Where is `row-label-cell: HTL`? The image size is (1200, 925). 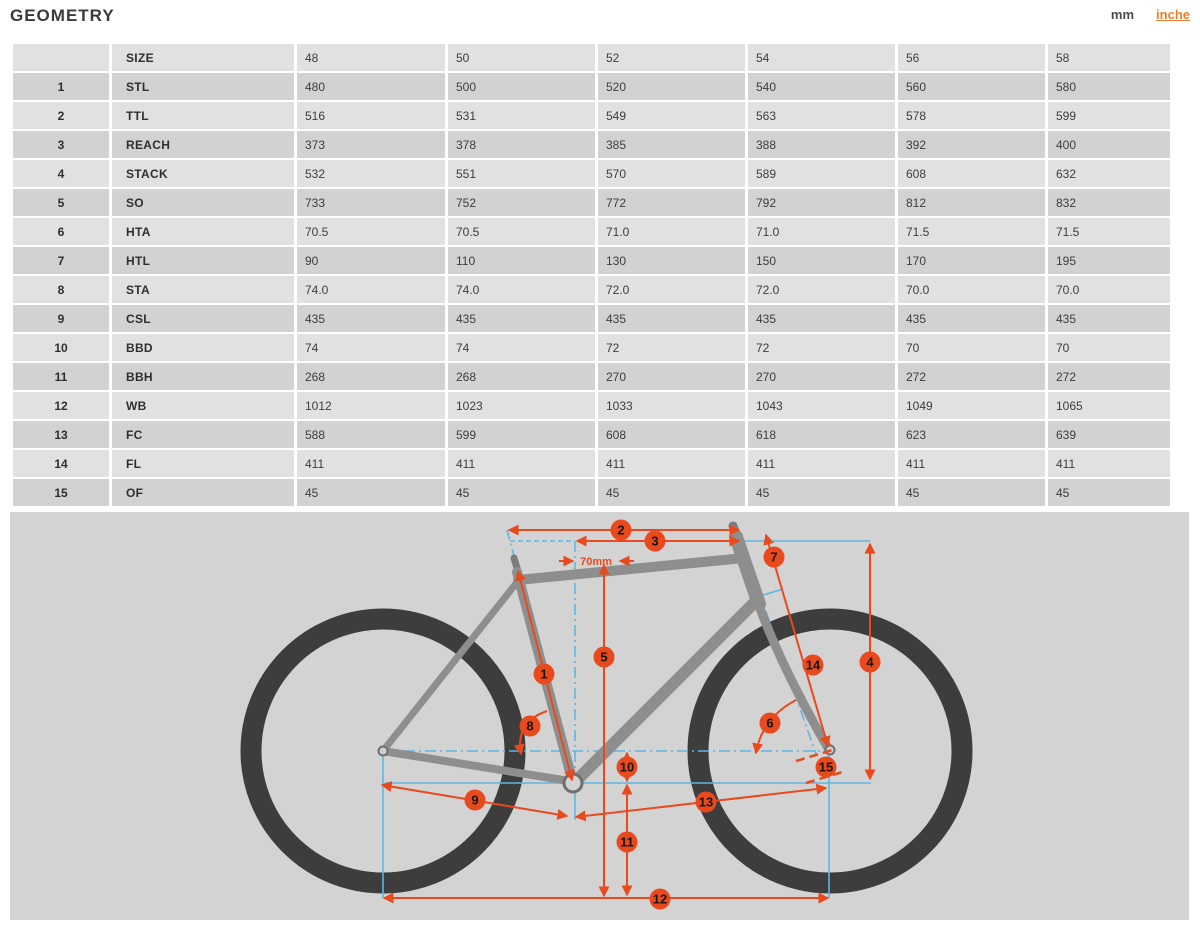
row-label-cell: HTL is located at coordinates (203, 260).